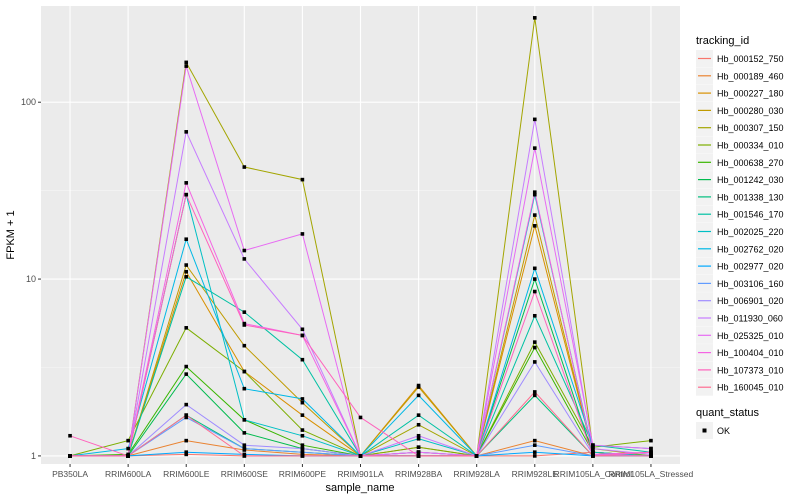  Describe the element at coordinates (750, 319) in the screenshot. I see `legend-label: Hb_011930_060` at that location.